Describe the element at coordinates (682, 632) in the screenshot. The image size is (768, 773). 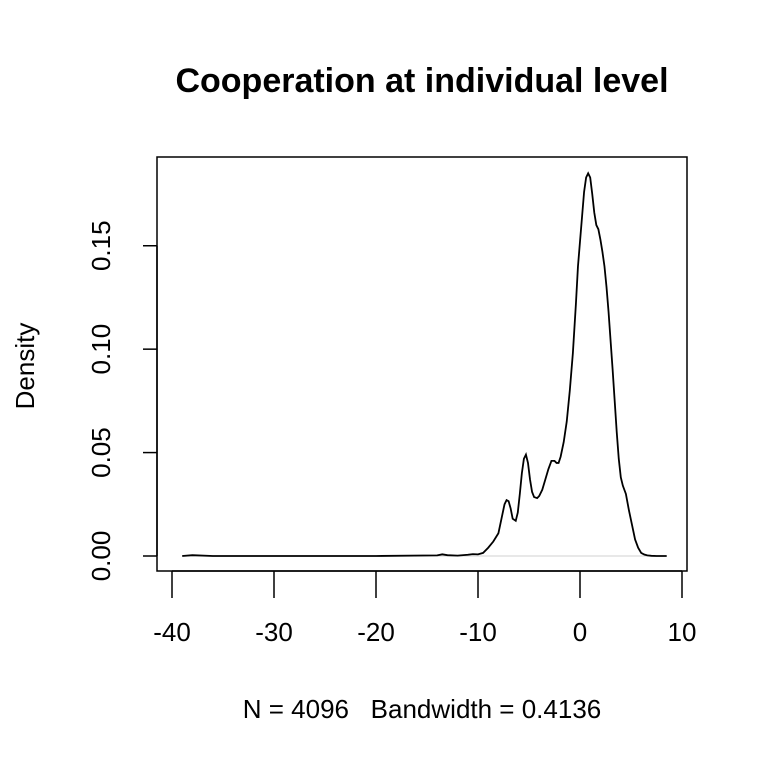
I see `x-tick-label: 10` at that location.